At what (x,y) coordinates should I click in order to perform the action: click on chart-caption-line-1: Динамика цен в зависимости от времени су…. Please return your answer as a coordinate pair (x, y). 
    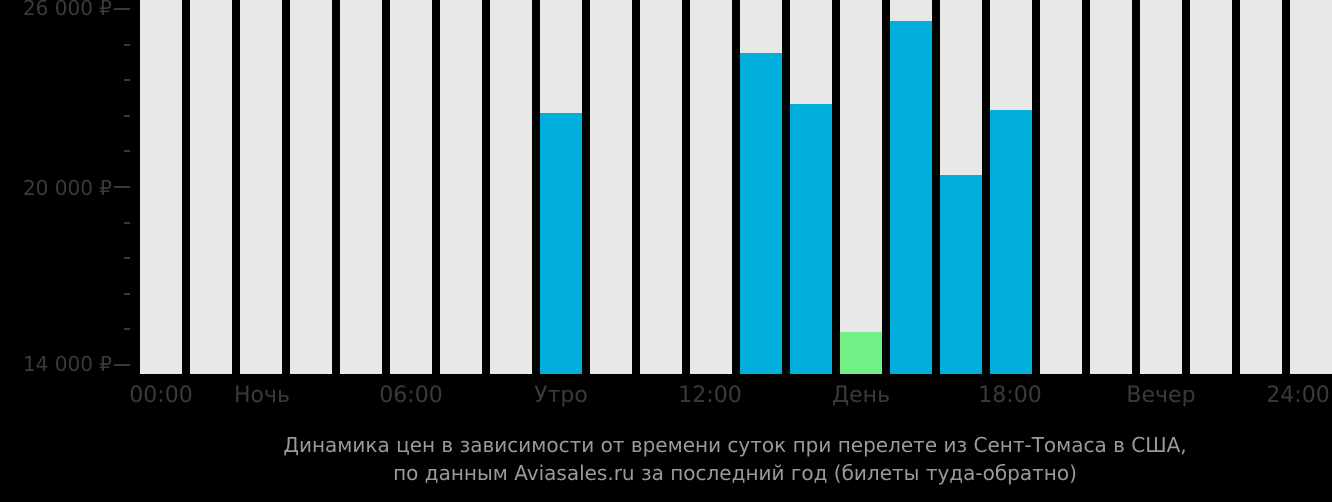
    Looking at the image, I should click on (735, 445).